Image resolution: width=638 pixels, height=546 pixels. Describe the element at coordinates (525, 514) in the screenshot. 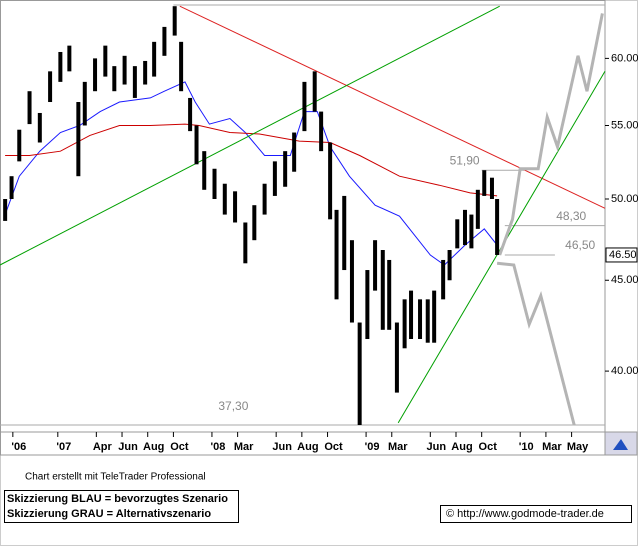

I see `source: © http://www.godmode-trader.de` at that location.